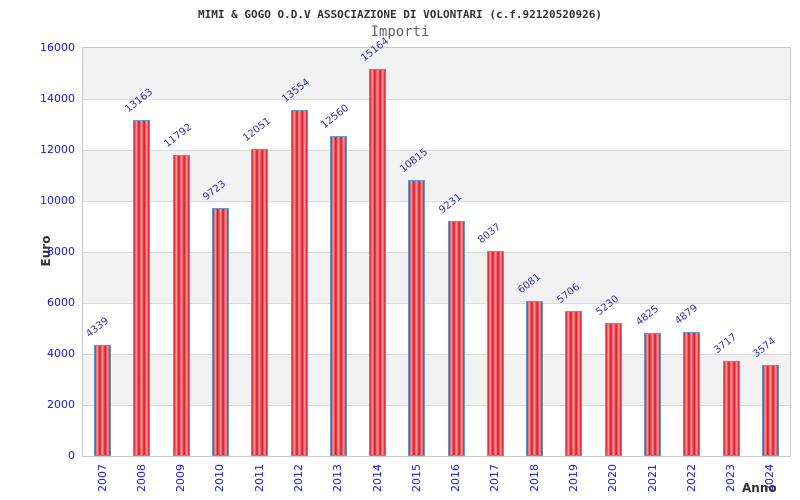 This screenshot has width=800, height=500. I want to click on x-tick-label: 2022, so click(691, 478).